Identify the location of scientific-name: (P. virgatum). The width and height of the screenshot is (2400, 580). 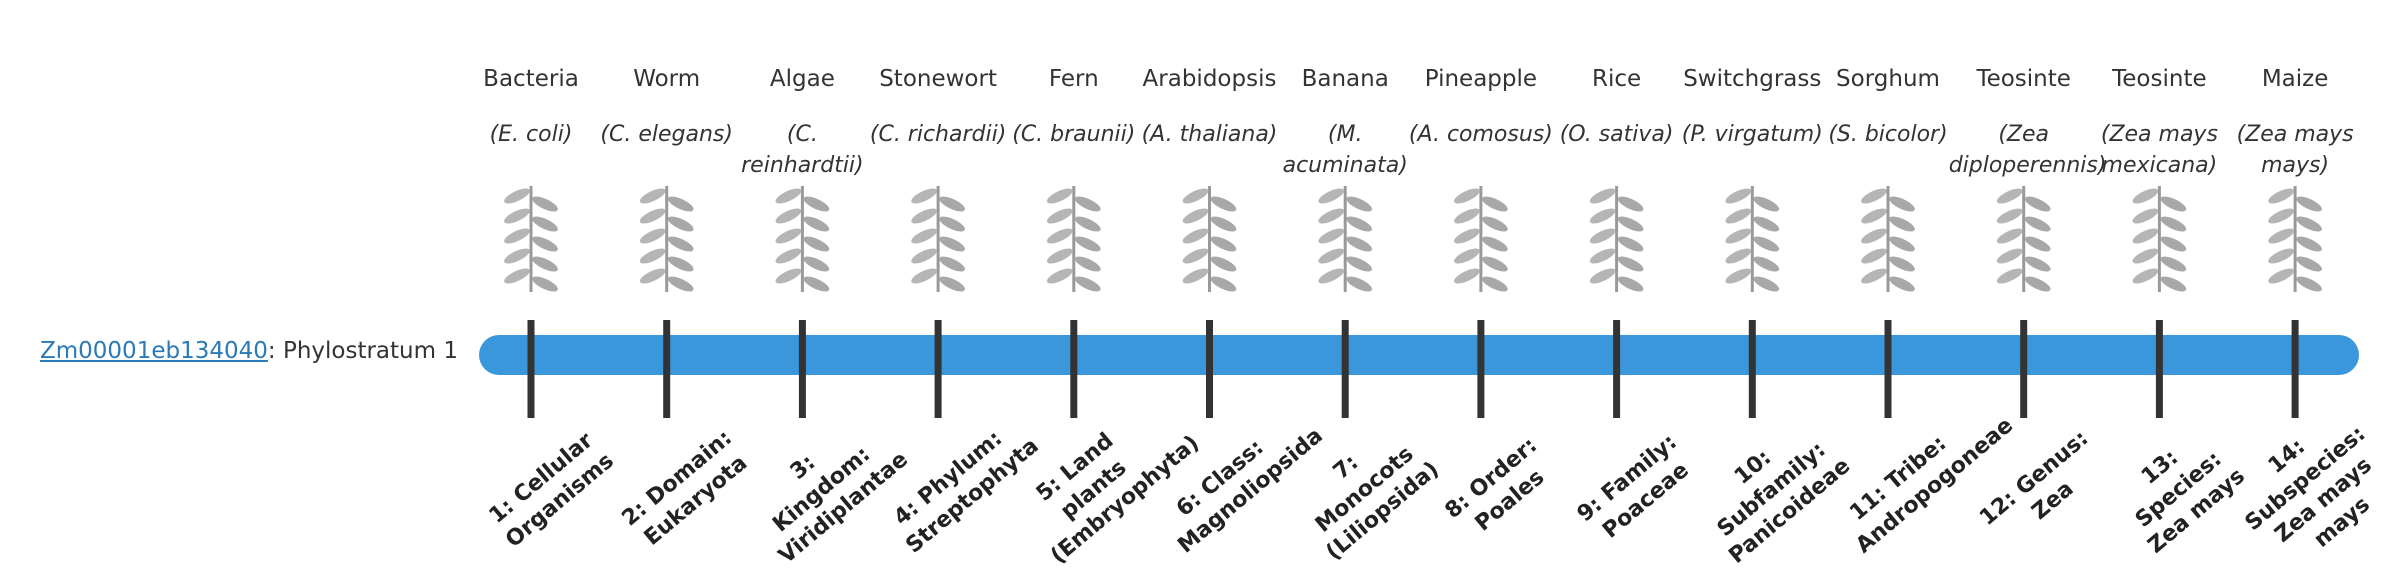
(1752, 134).